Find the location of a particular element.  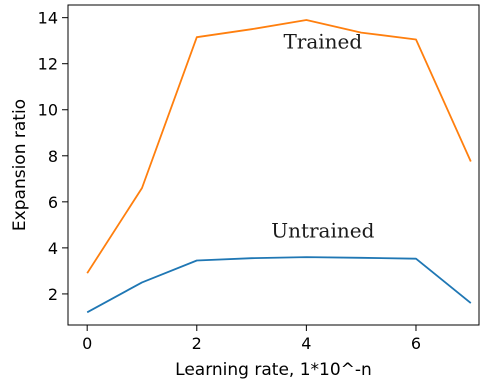

annotations: Trained Untrained is located at coordinates (322, 136).